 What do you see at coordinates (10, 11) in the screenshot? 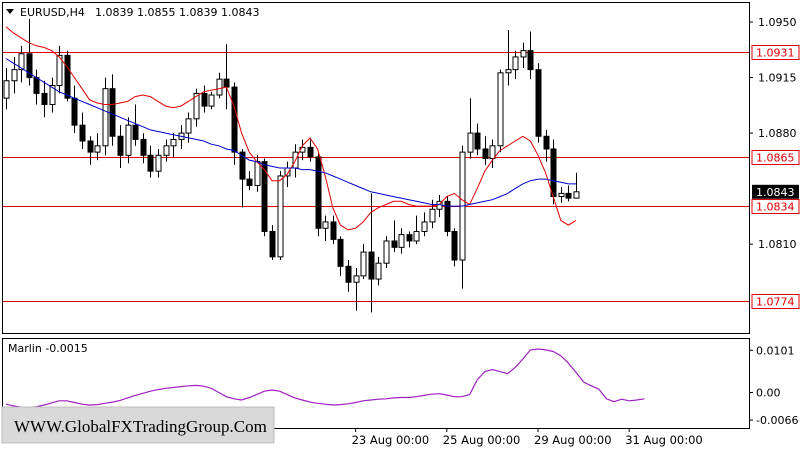
I see `menu-triangle-icon` at bounding box center [10, 11].